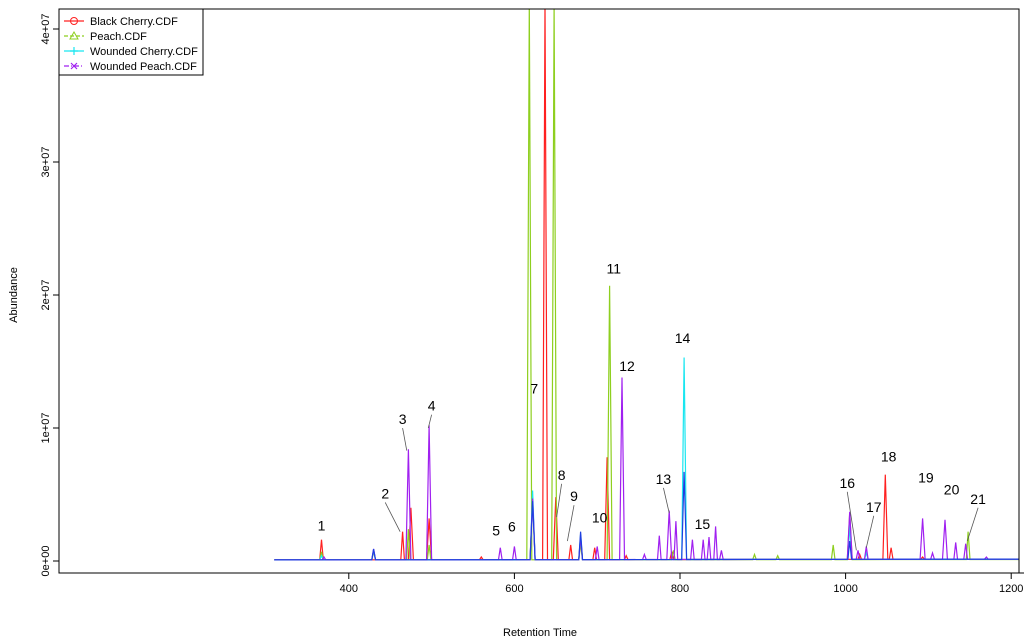 The width and height of the screenshot is (1024, 641). Describe the element at coordinates (46, 428) in the screenshot. I see `y-tick-label: 1e+07` at that location.